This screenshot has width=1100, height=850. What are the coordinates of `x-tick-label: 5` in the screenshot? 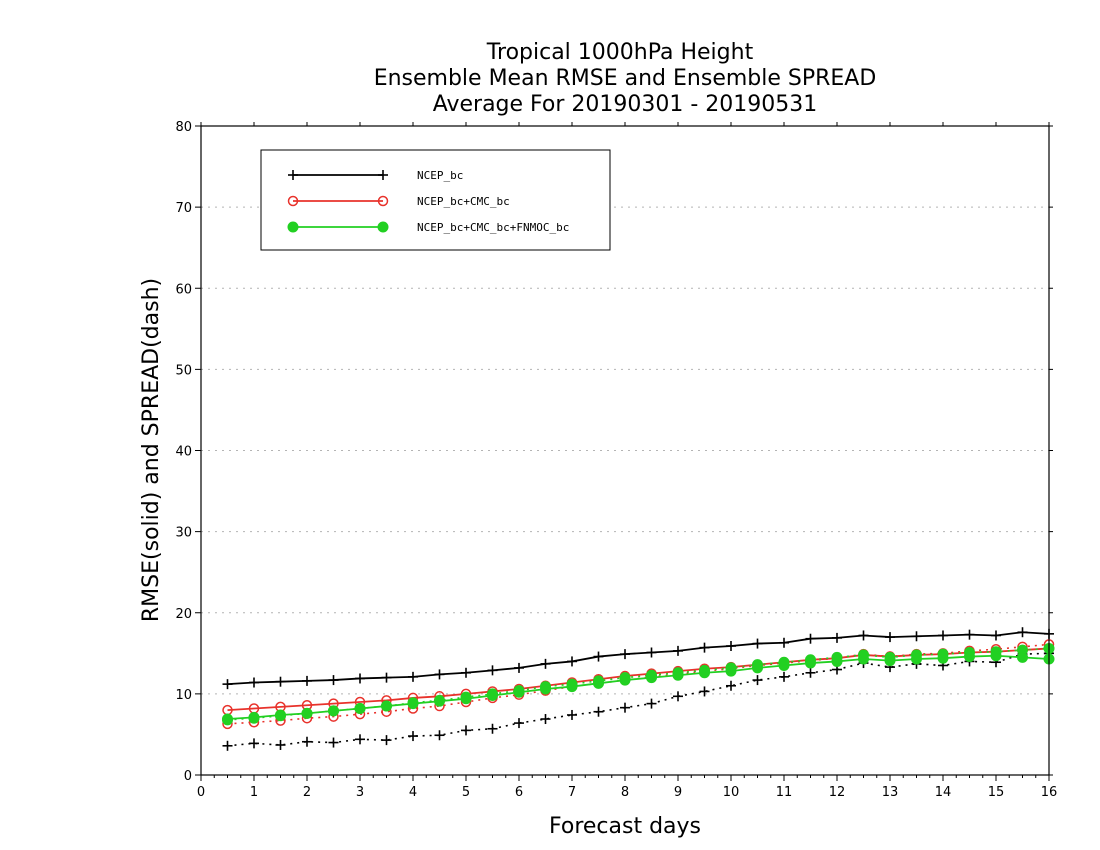 It's located at (466, 792).